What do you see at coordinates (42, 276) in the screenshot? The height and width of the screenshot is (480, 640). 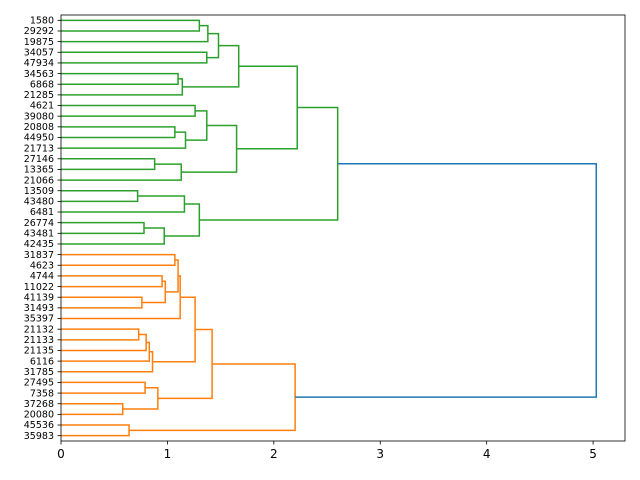 I see `leaf-label: 4744` at bounding box center [42, 276].